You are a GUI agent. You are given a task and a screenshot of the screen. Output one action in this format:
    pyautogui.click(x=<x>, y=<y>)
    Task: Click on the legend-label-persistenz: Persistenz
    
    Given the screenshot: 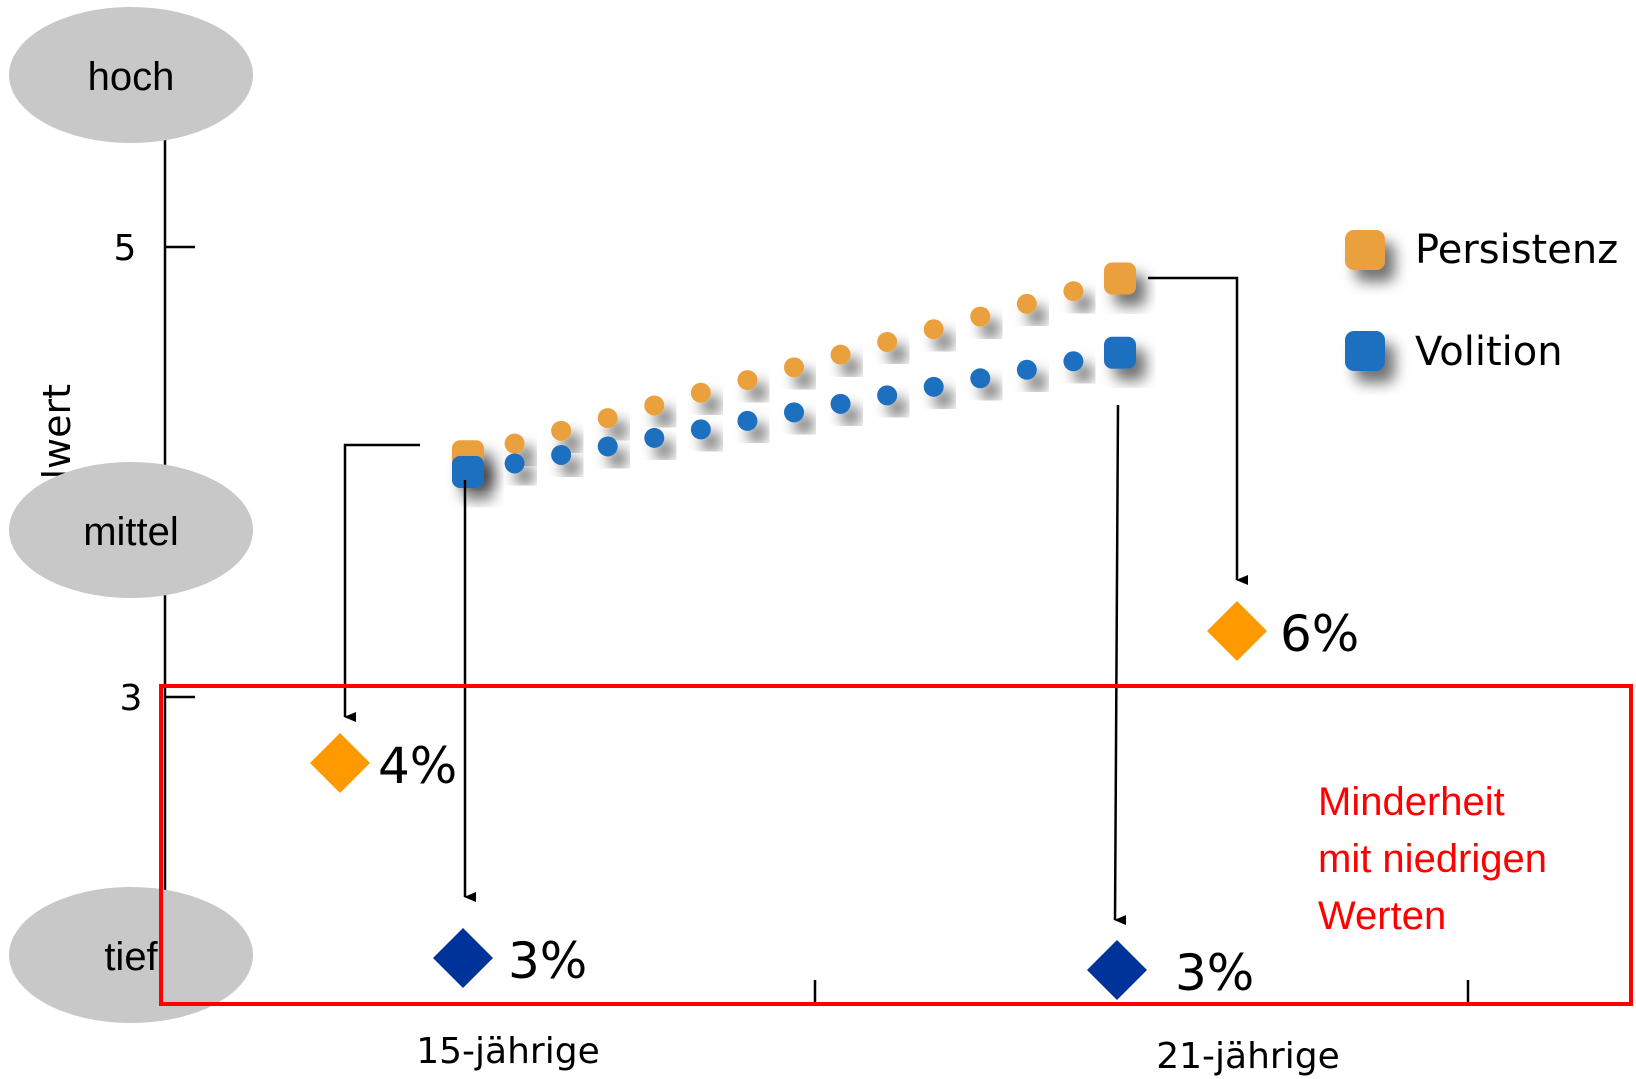 What is the action you would take?
    pyautogui.click(x=1516, y=250)
    